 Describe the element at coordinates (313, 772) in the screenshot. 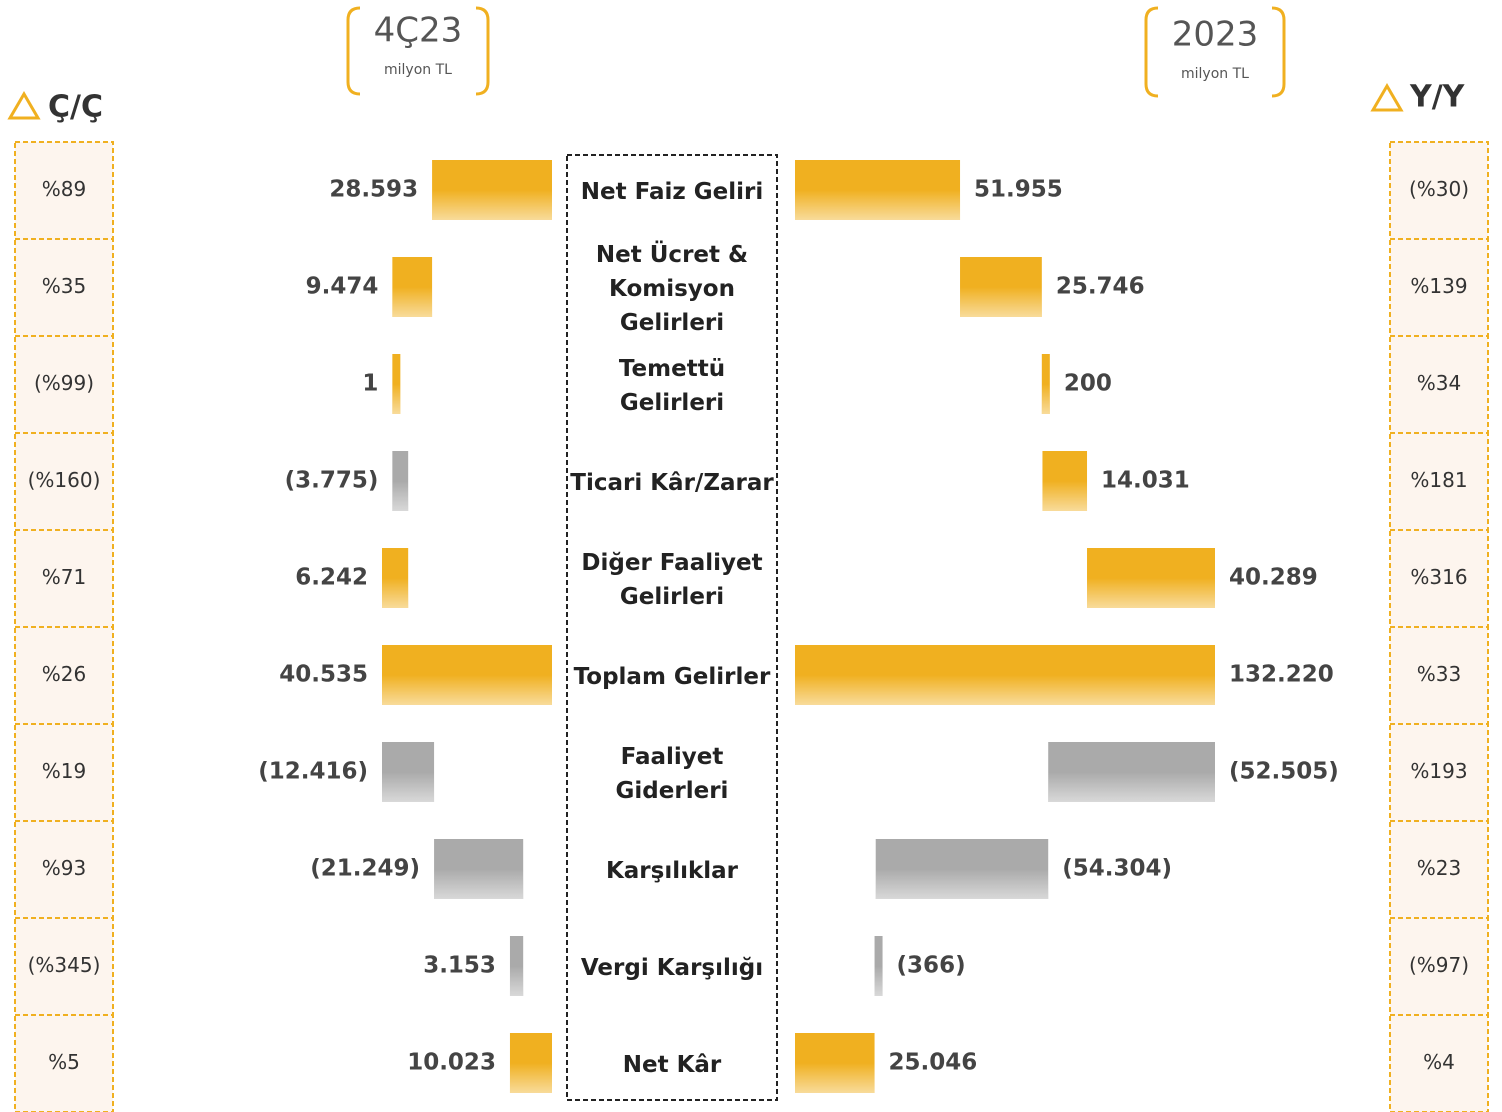

I see `value-label: (12.416)` at that location.